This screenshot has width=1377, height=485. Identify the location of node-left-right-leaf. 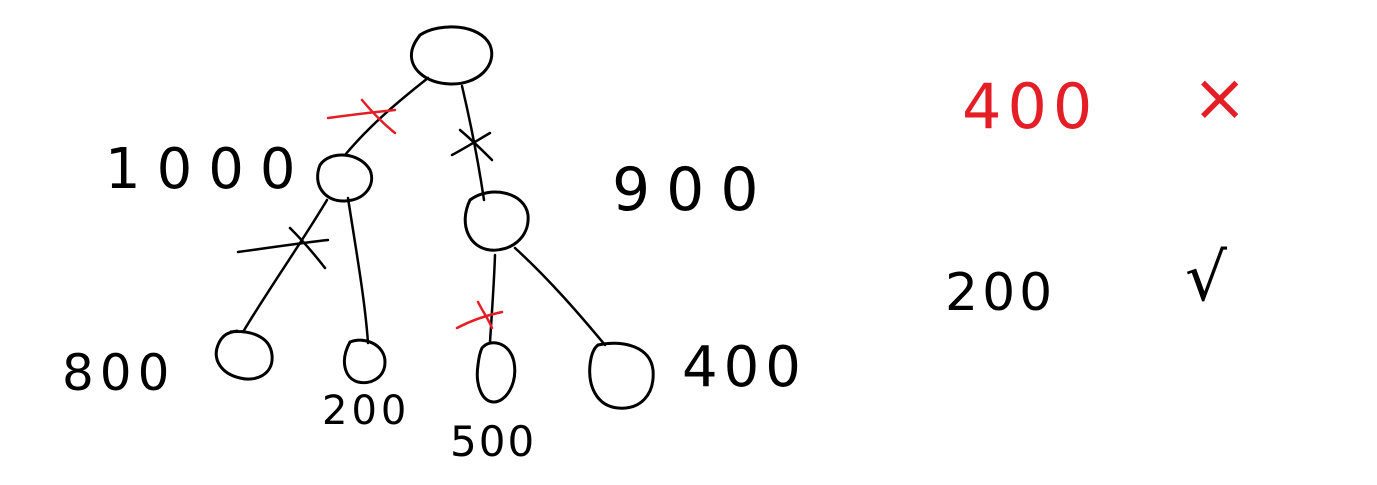
(364, 361).